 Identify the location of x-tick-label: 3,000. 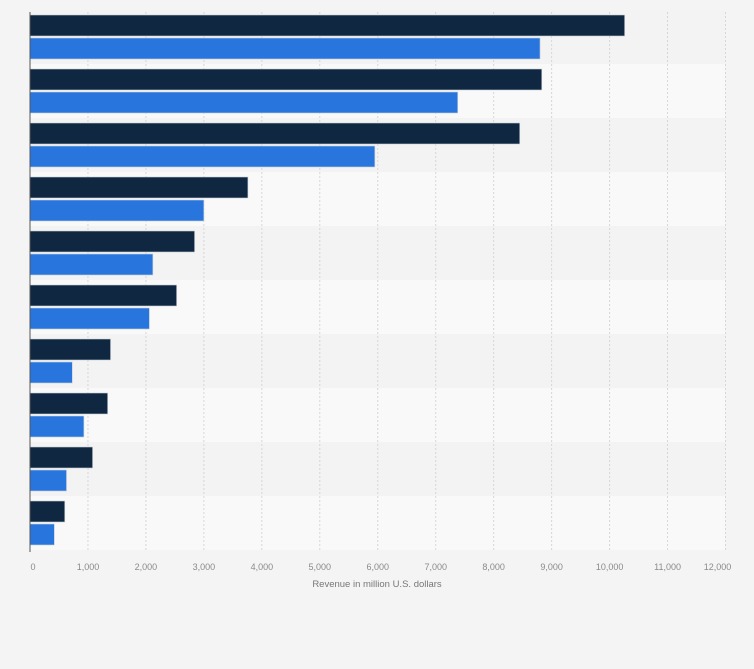
(204, 567).